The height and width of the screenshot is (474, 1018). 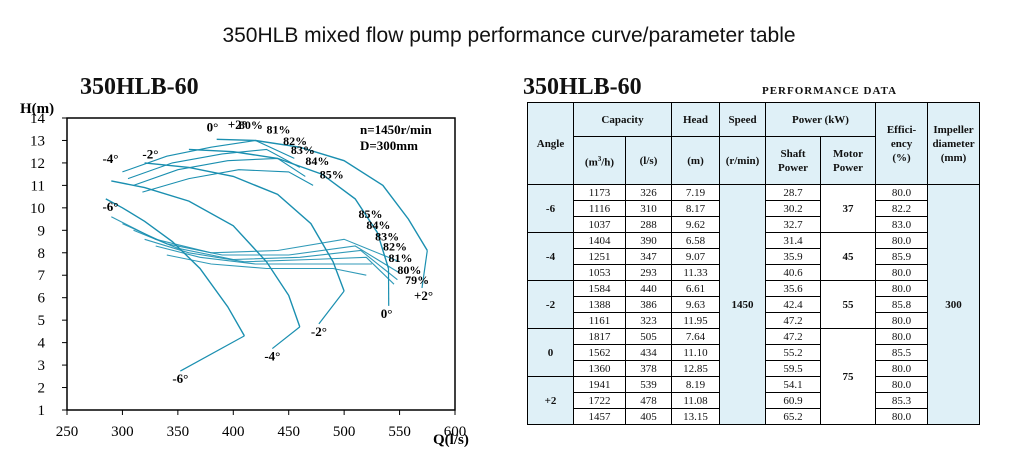 I want to click on capacity-m3h-cell: 1053, so click(x=599, y=272).